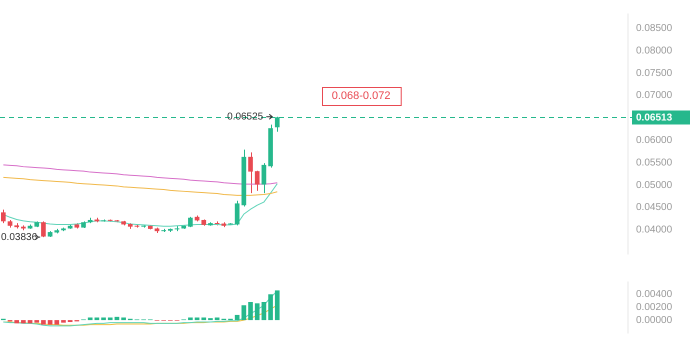 This screenshot has width=690, height=347. I want to click on y-tick-label: 0.07000, so click(654, 96).